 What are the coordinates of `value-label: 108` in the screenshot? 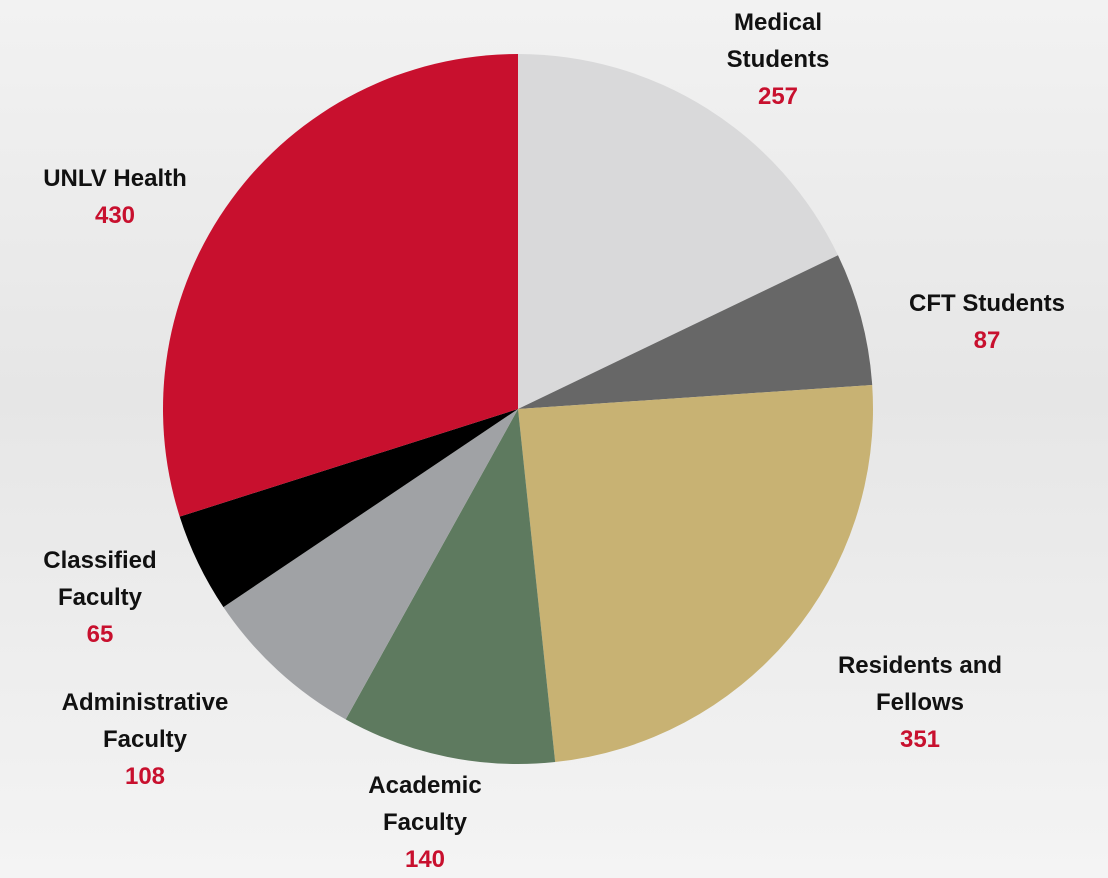 It's located at (145, 776).